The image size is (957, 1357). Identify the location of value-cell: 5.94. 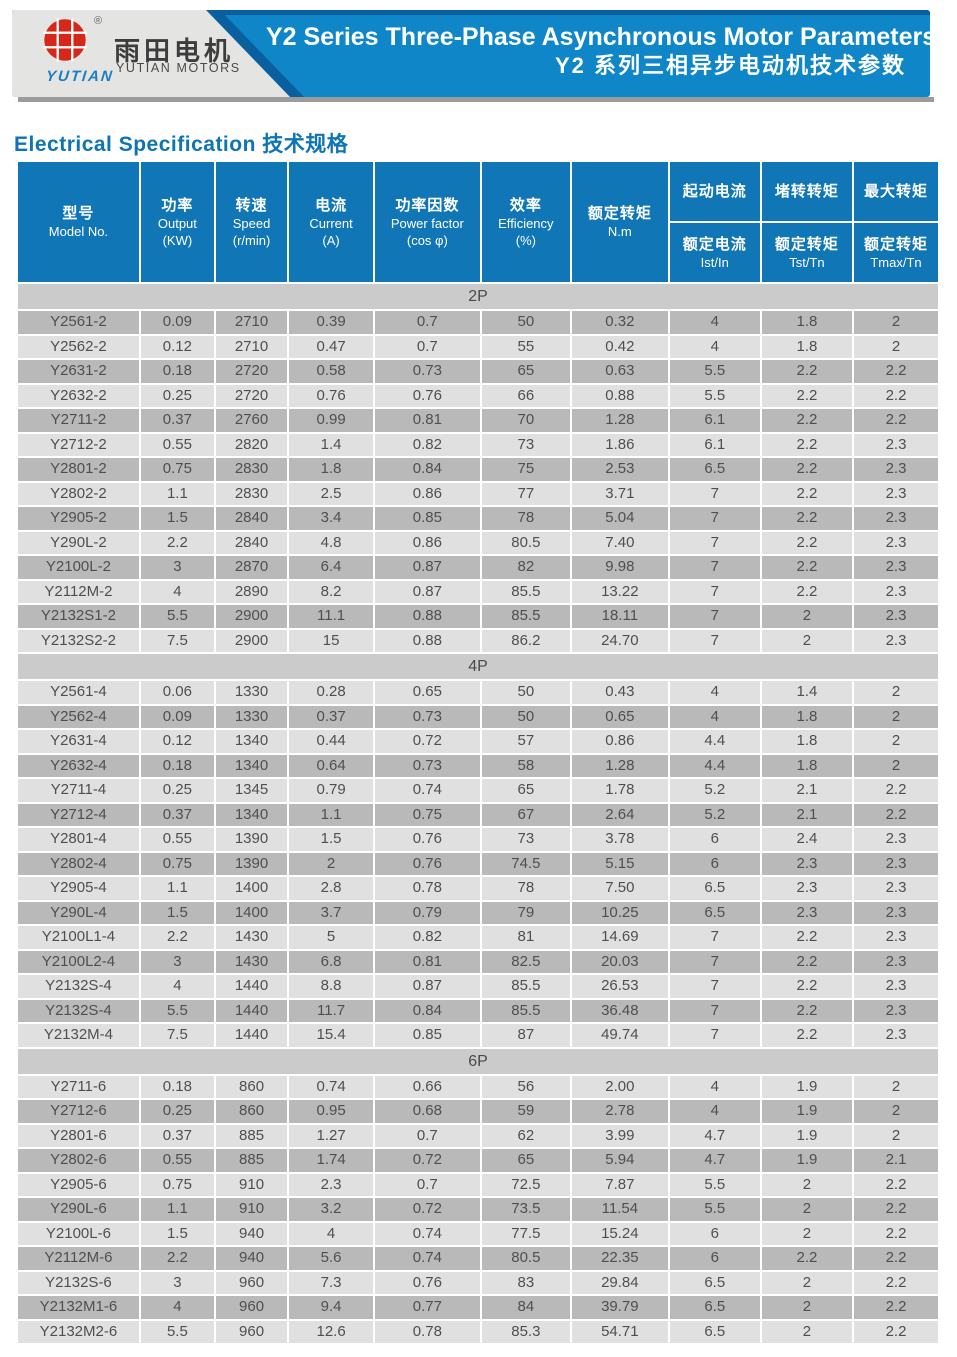
(620, 1160).